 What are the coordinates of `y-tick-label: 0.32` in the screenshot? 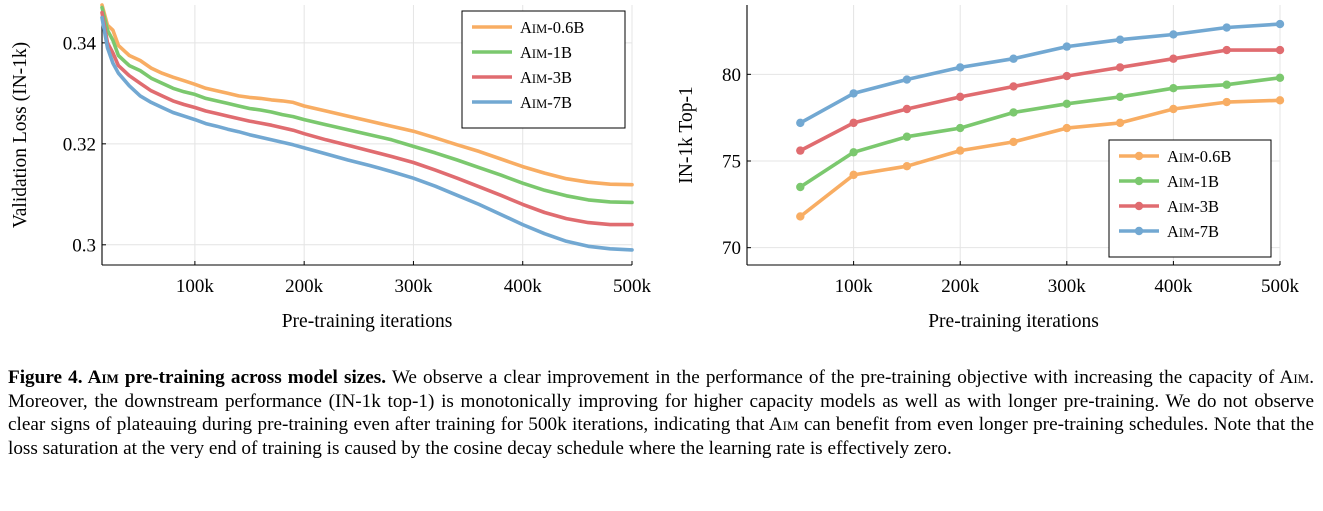 It's located at (79, 144).